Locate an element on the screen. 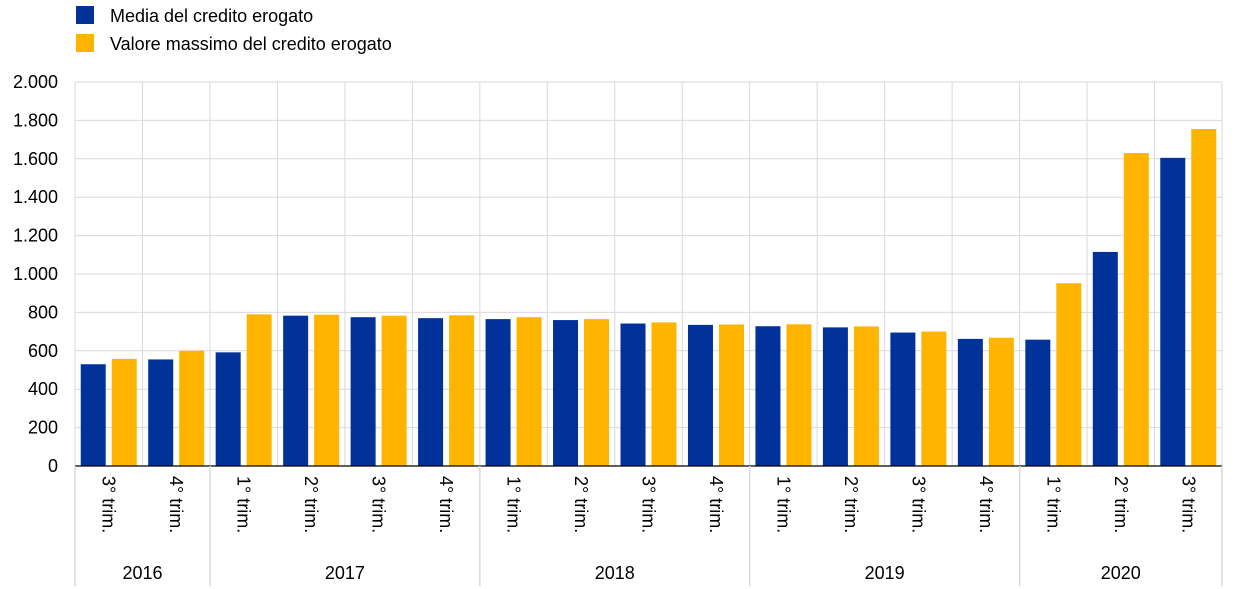 The image size is (1240, 589). y-tick-label: 0 is located at coordinates (53, 466).